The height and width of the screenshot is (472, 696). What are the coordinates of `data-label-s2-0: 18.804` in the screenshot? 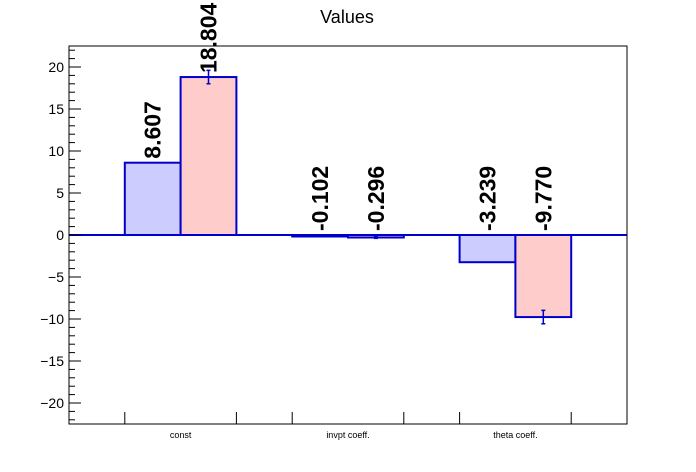 It's located at (209, 37).